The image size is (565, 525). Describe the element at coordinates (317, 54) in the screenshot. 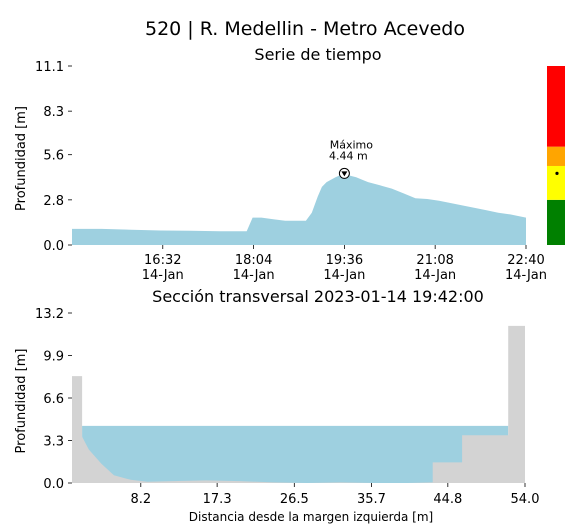

I see `timeseries-subtitle: Serie de tiempo` at that location.